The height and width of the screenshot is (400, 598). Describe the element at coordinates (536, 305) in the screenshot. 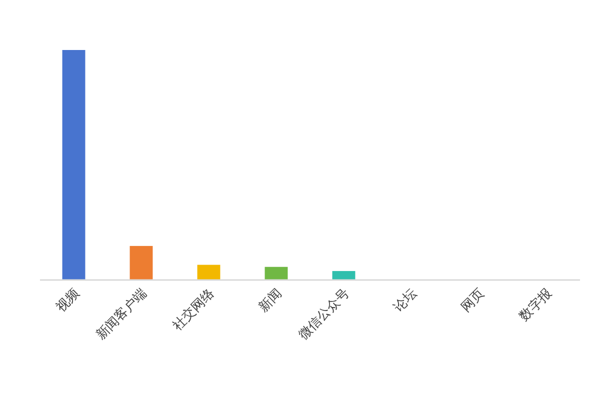

I see `x-tick-label: 数字报` at that location.